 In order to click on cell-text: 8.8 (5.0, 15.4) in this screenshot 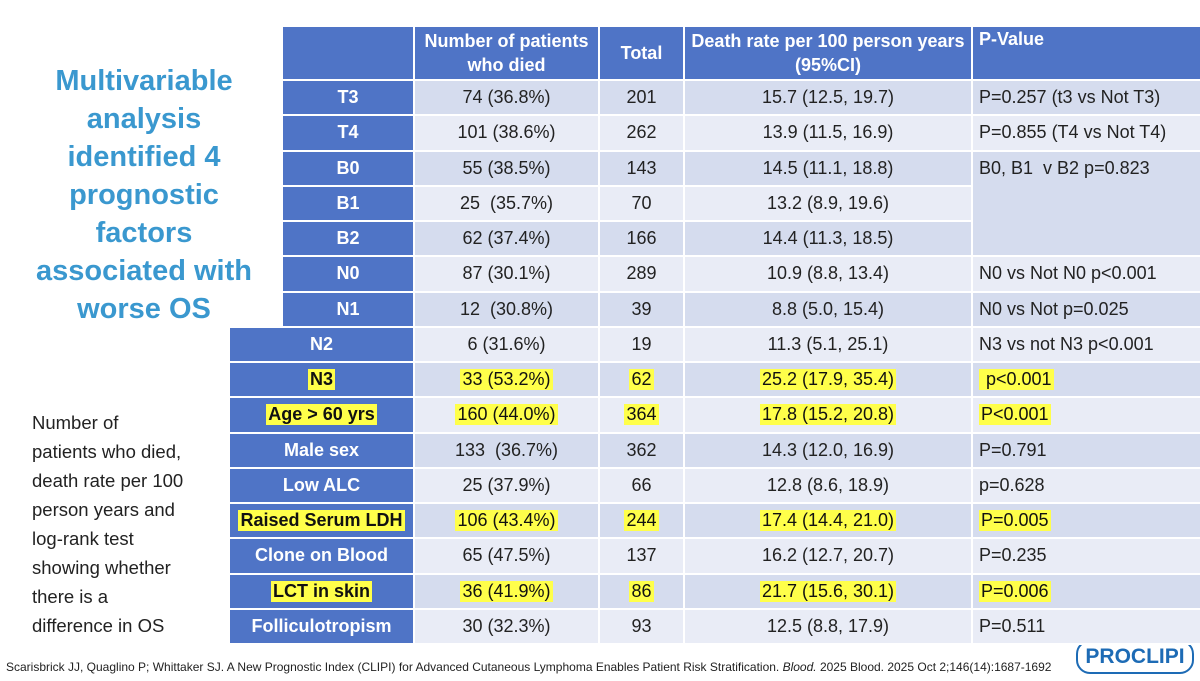, I will do `click(828, 308)`.